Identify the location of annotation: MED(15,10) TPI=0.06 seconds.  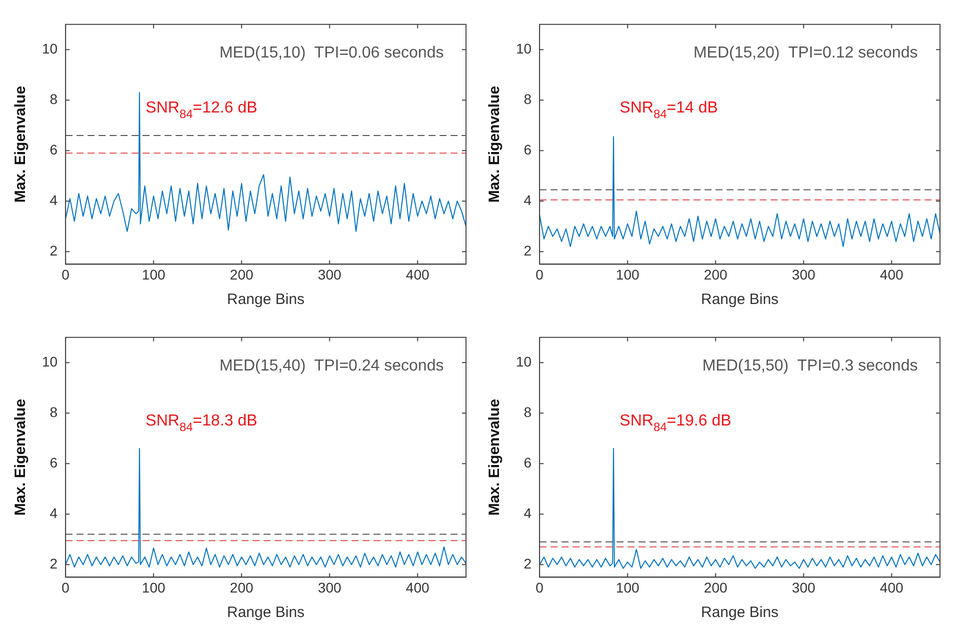
(331, 53).